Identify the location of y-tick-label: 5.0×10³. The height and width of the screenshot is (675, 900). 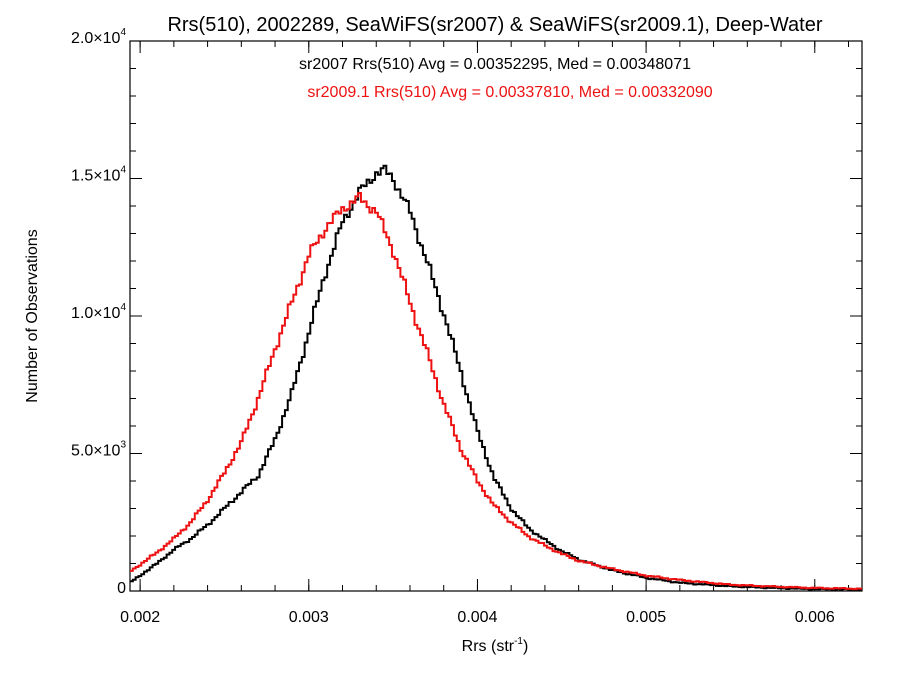
(98, 450).